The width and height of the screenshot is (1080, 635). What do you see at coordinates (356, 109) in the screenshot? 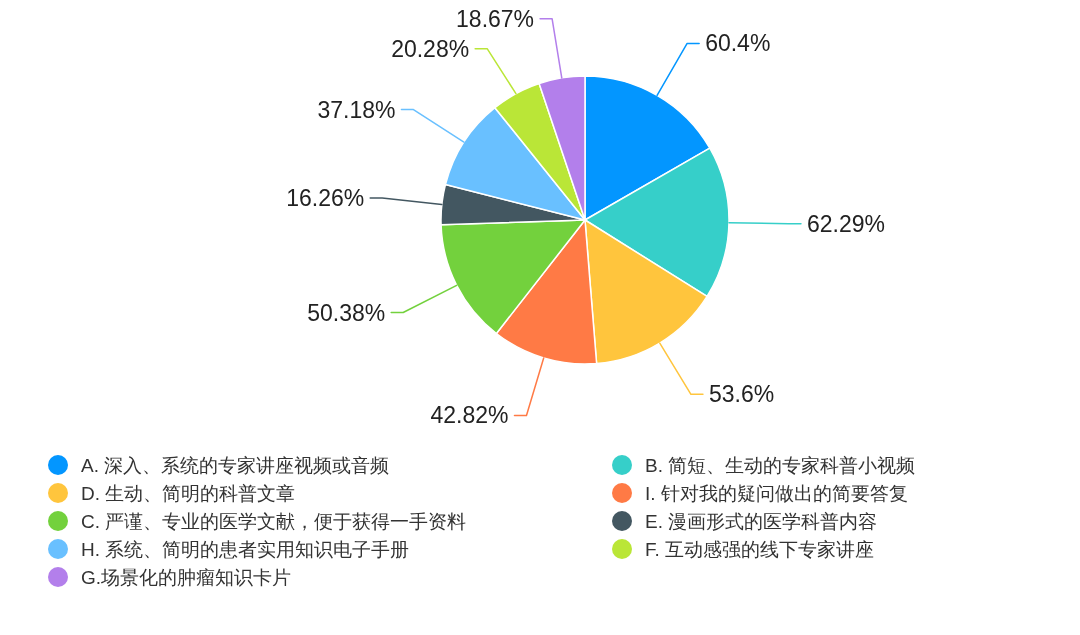
I see `data-label: 37.18%` at bounding box center [356, 109].